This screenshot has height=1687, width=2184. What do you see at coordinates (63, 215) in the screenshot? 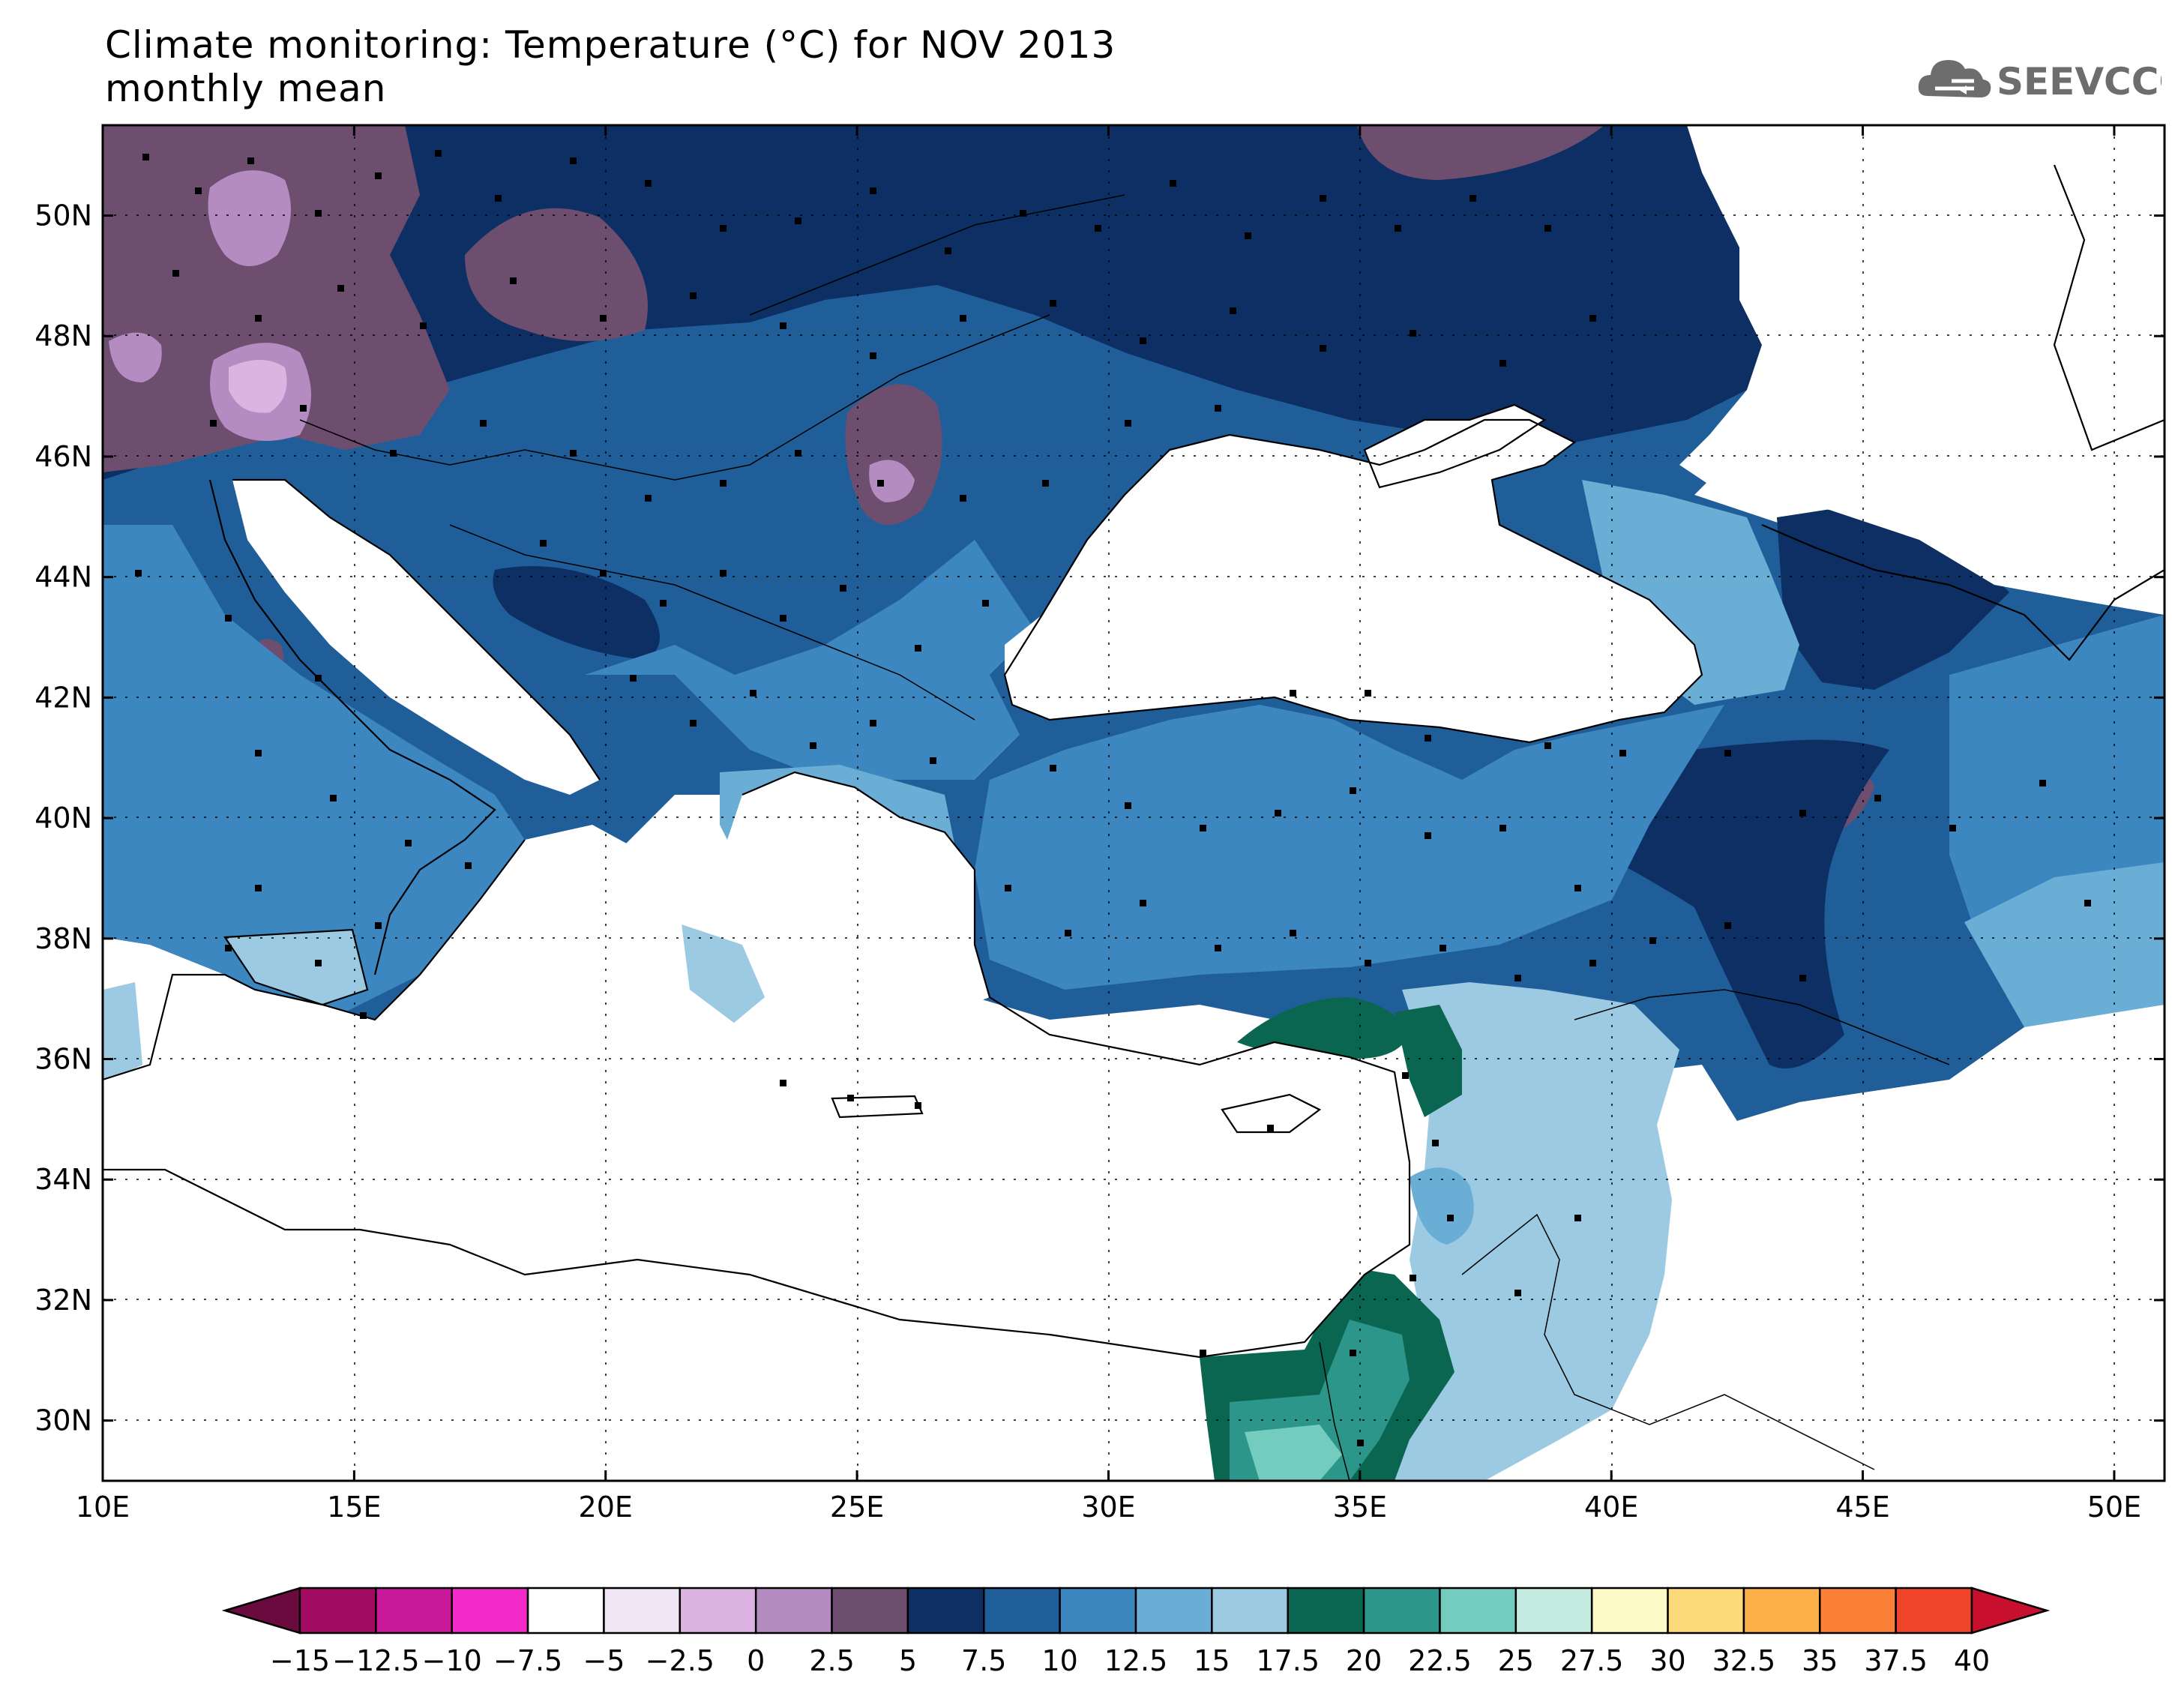
I see `lat-label: 50N` at bounding box center [63, 215].